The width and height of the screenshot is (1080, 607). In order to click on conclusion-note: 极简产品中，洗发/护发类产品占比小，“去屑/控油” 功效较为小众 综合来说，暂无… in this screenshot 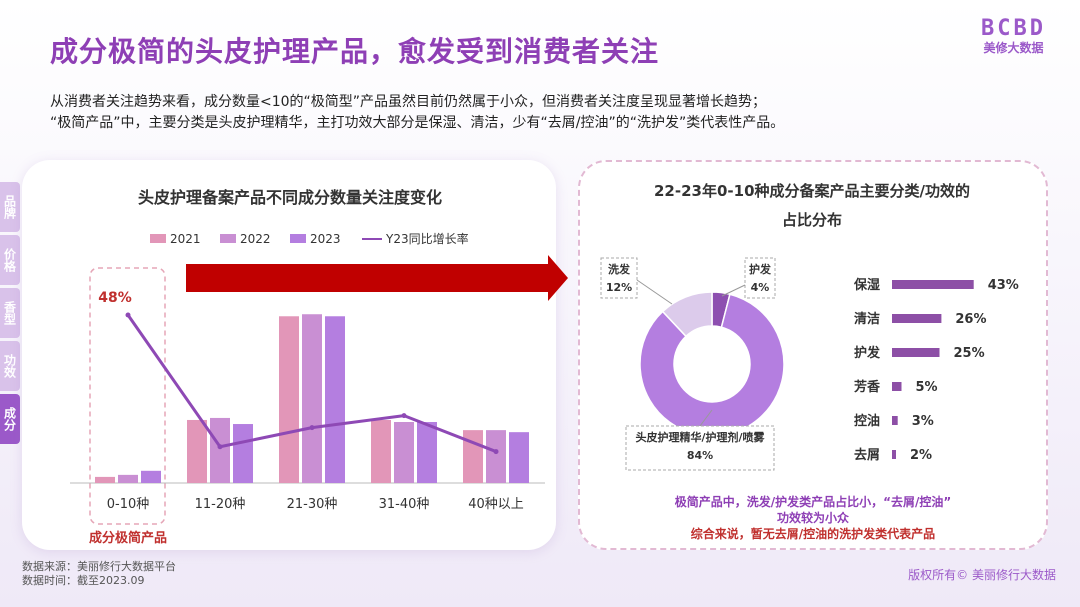, I will do `click(813, 518)`.